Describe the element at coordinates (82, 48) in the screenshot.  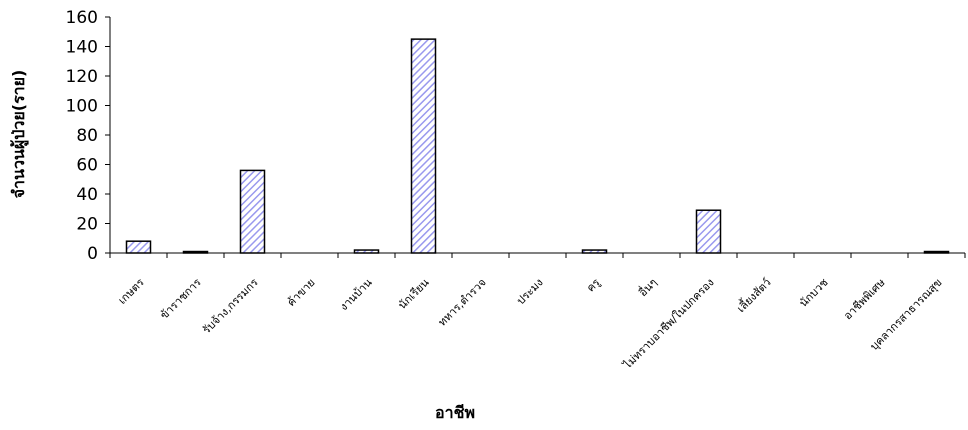
I see `y-tick-label: 140` at that location.